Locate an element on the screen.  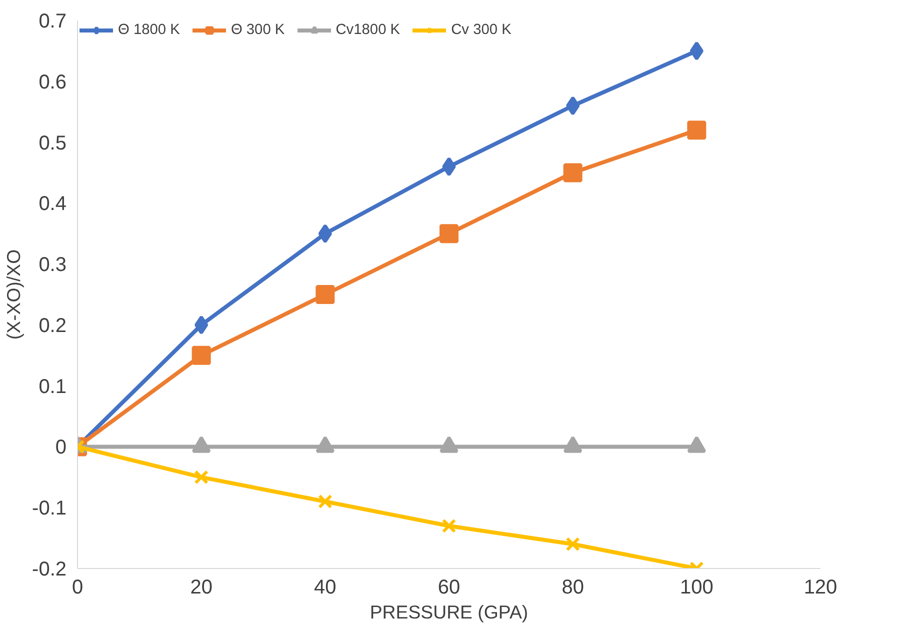
x-tick-label: 40 is located at coordinates (325, 587).